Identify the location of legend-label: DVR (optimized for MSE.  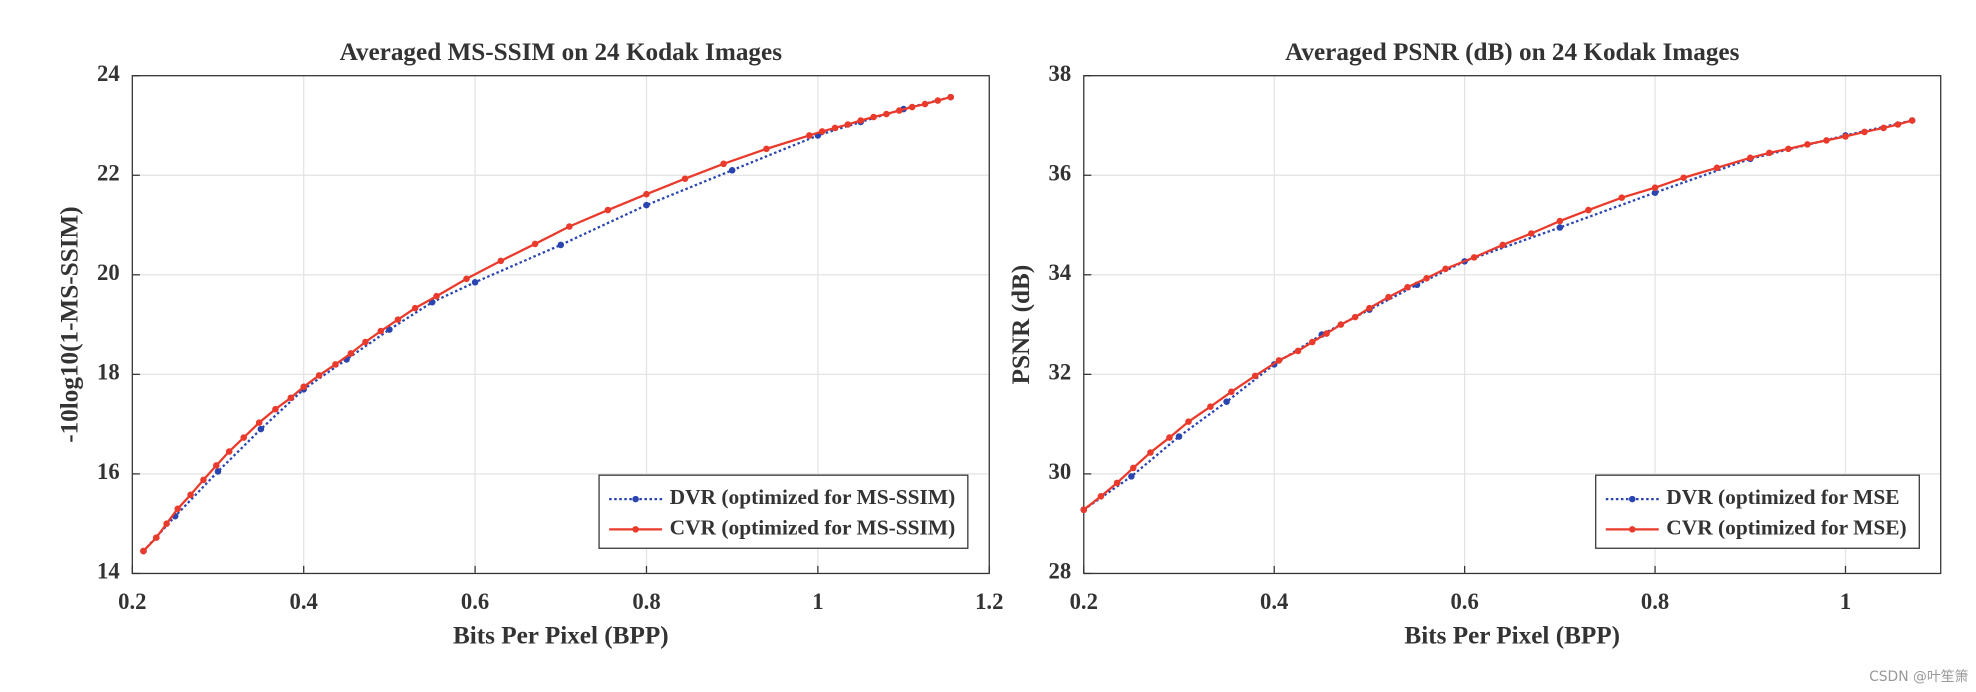
(1782, 497).